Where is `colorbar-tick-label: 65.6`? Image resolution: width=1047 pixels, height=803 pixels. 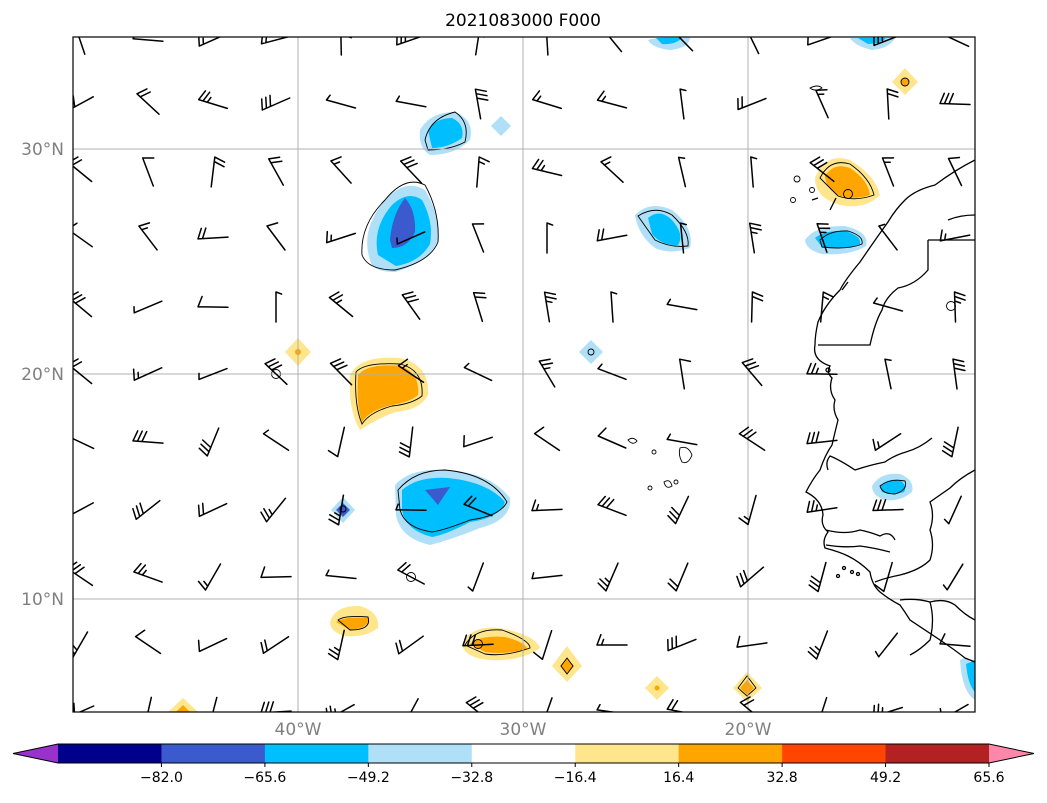
colorbar-tick-label: 65.6 is located at coordinates (988, 778).